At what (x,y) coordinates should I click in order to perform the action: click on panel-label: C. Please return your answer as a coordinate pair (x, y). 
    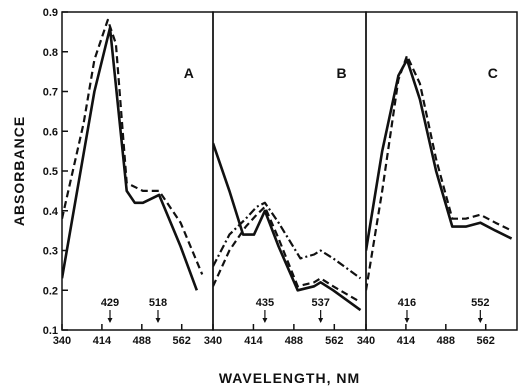
    Looking at the image, I should click on (493, 73).